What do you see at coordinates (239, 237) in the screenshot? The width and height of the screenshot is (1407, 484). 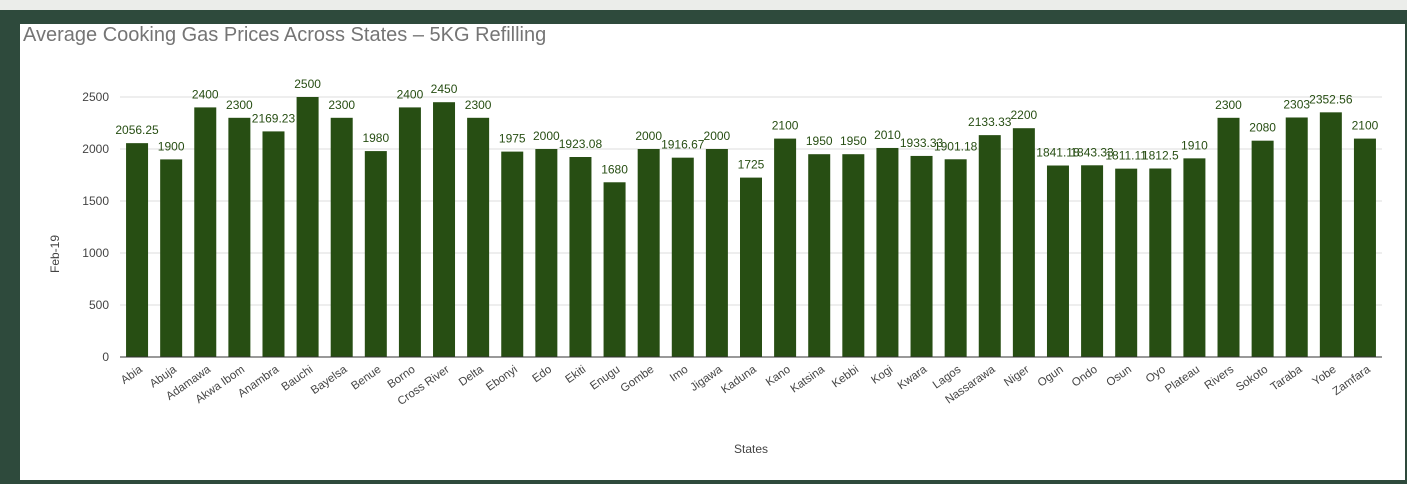 I see `bar-akwa-ibom` at bounding box center [239, 237].